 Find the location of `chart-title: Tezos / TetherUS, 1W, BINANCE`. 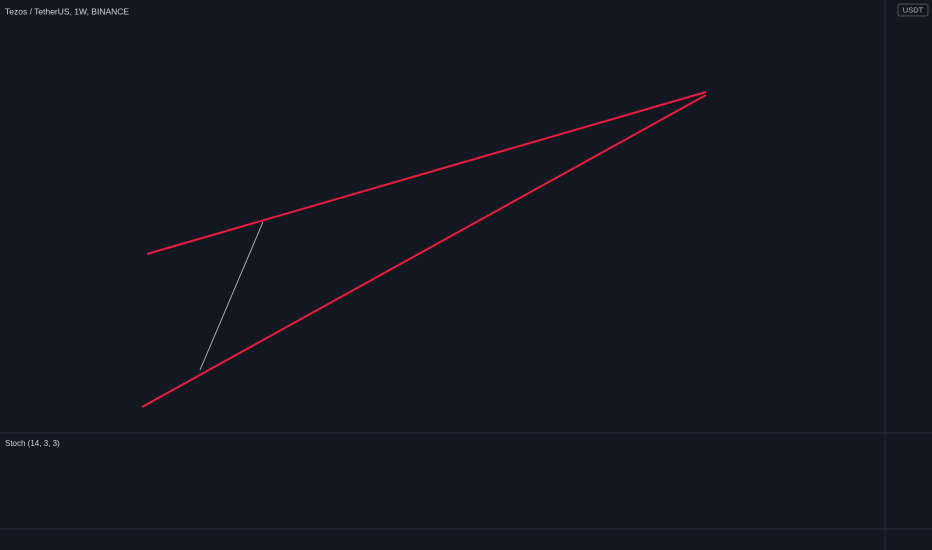

chart-title: Tezos / TetherUS, 1W, BINANCE is located at coordinates (67, 11).